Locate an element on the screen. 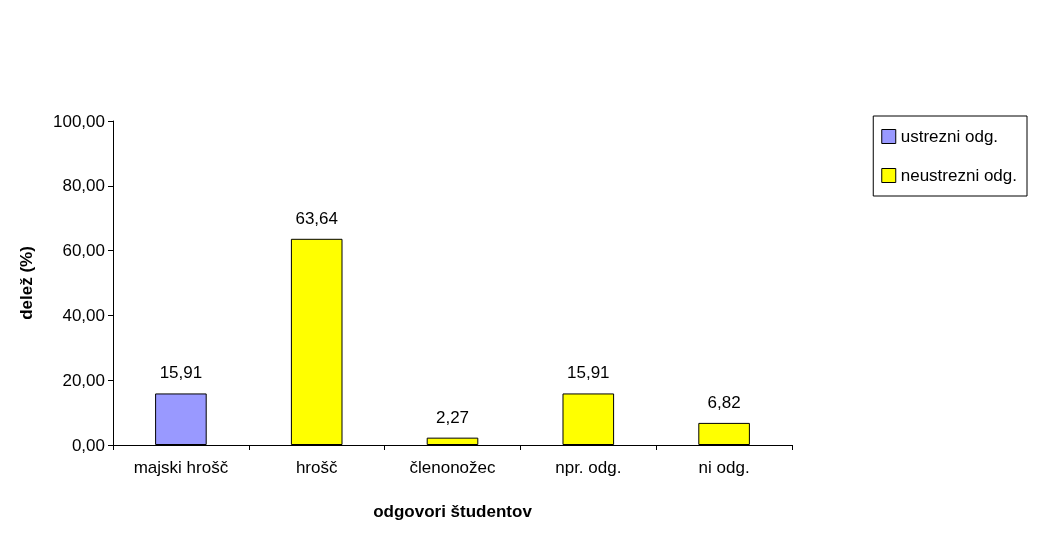 This screenshot has height=541, width=1045. data-label: 6,82 is located at coordinates (724, 402).